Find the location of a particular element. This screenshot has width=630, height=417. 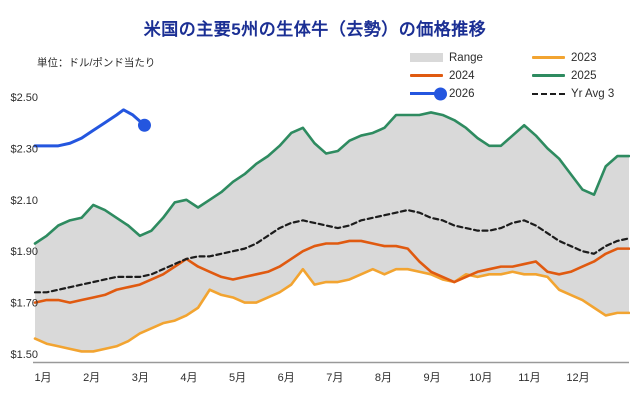

legend-label: 2025 is located at coordinates (584, 75).